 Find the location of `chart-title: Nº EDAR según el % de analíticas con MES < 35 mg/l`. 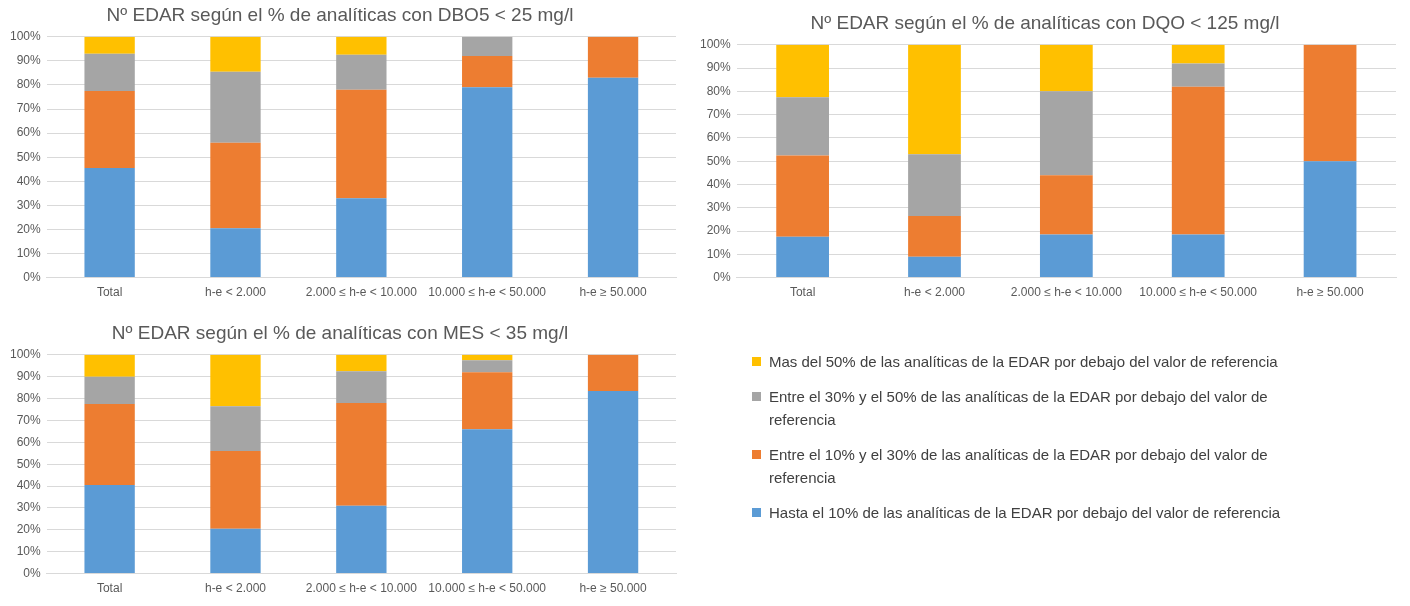

chart-title: Nº EDAR según el % de analíticas con MES < 35 mg/l is located at coordinates (340, 332).